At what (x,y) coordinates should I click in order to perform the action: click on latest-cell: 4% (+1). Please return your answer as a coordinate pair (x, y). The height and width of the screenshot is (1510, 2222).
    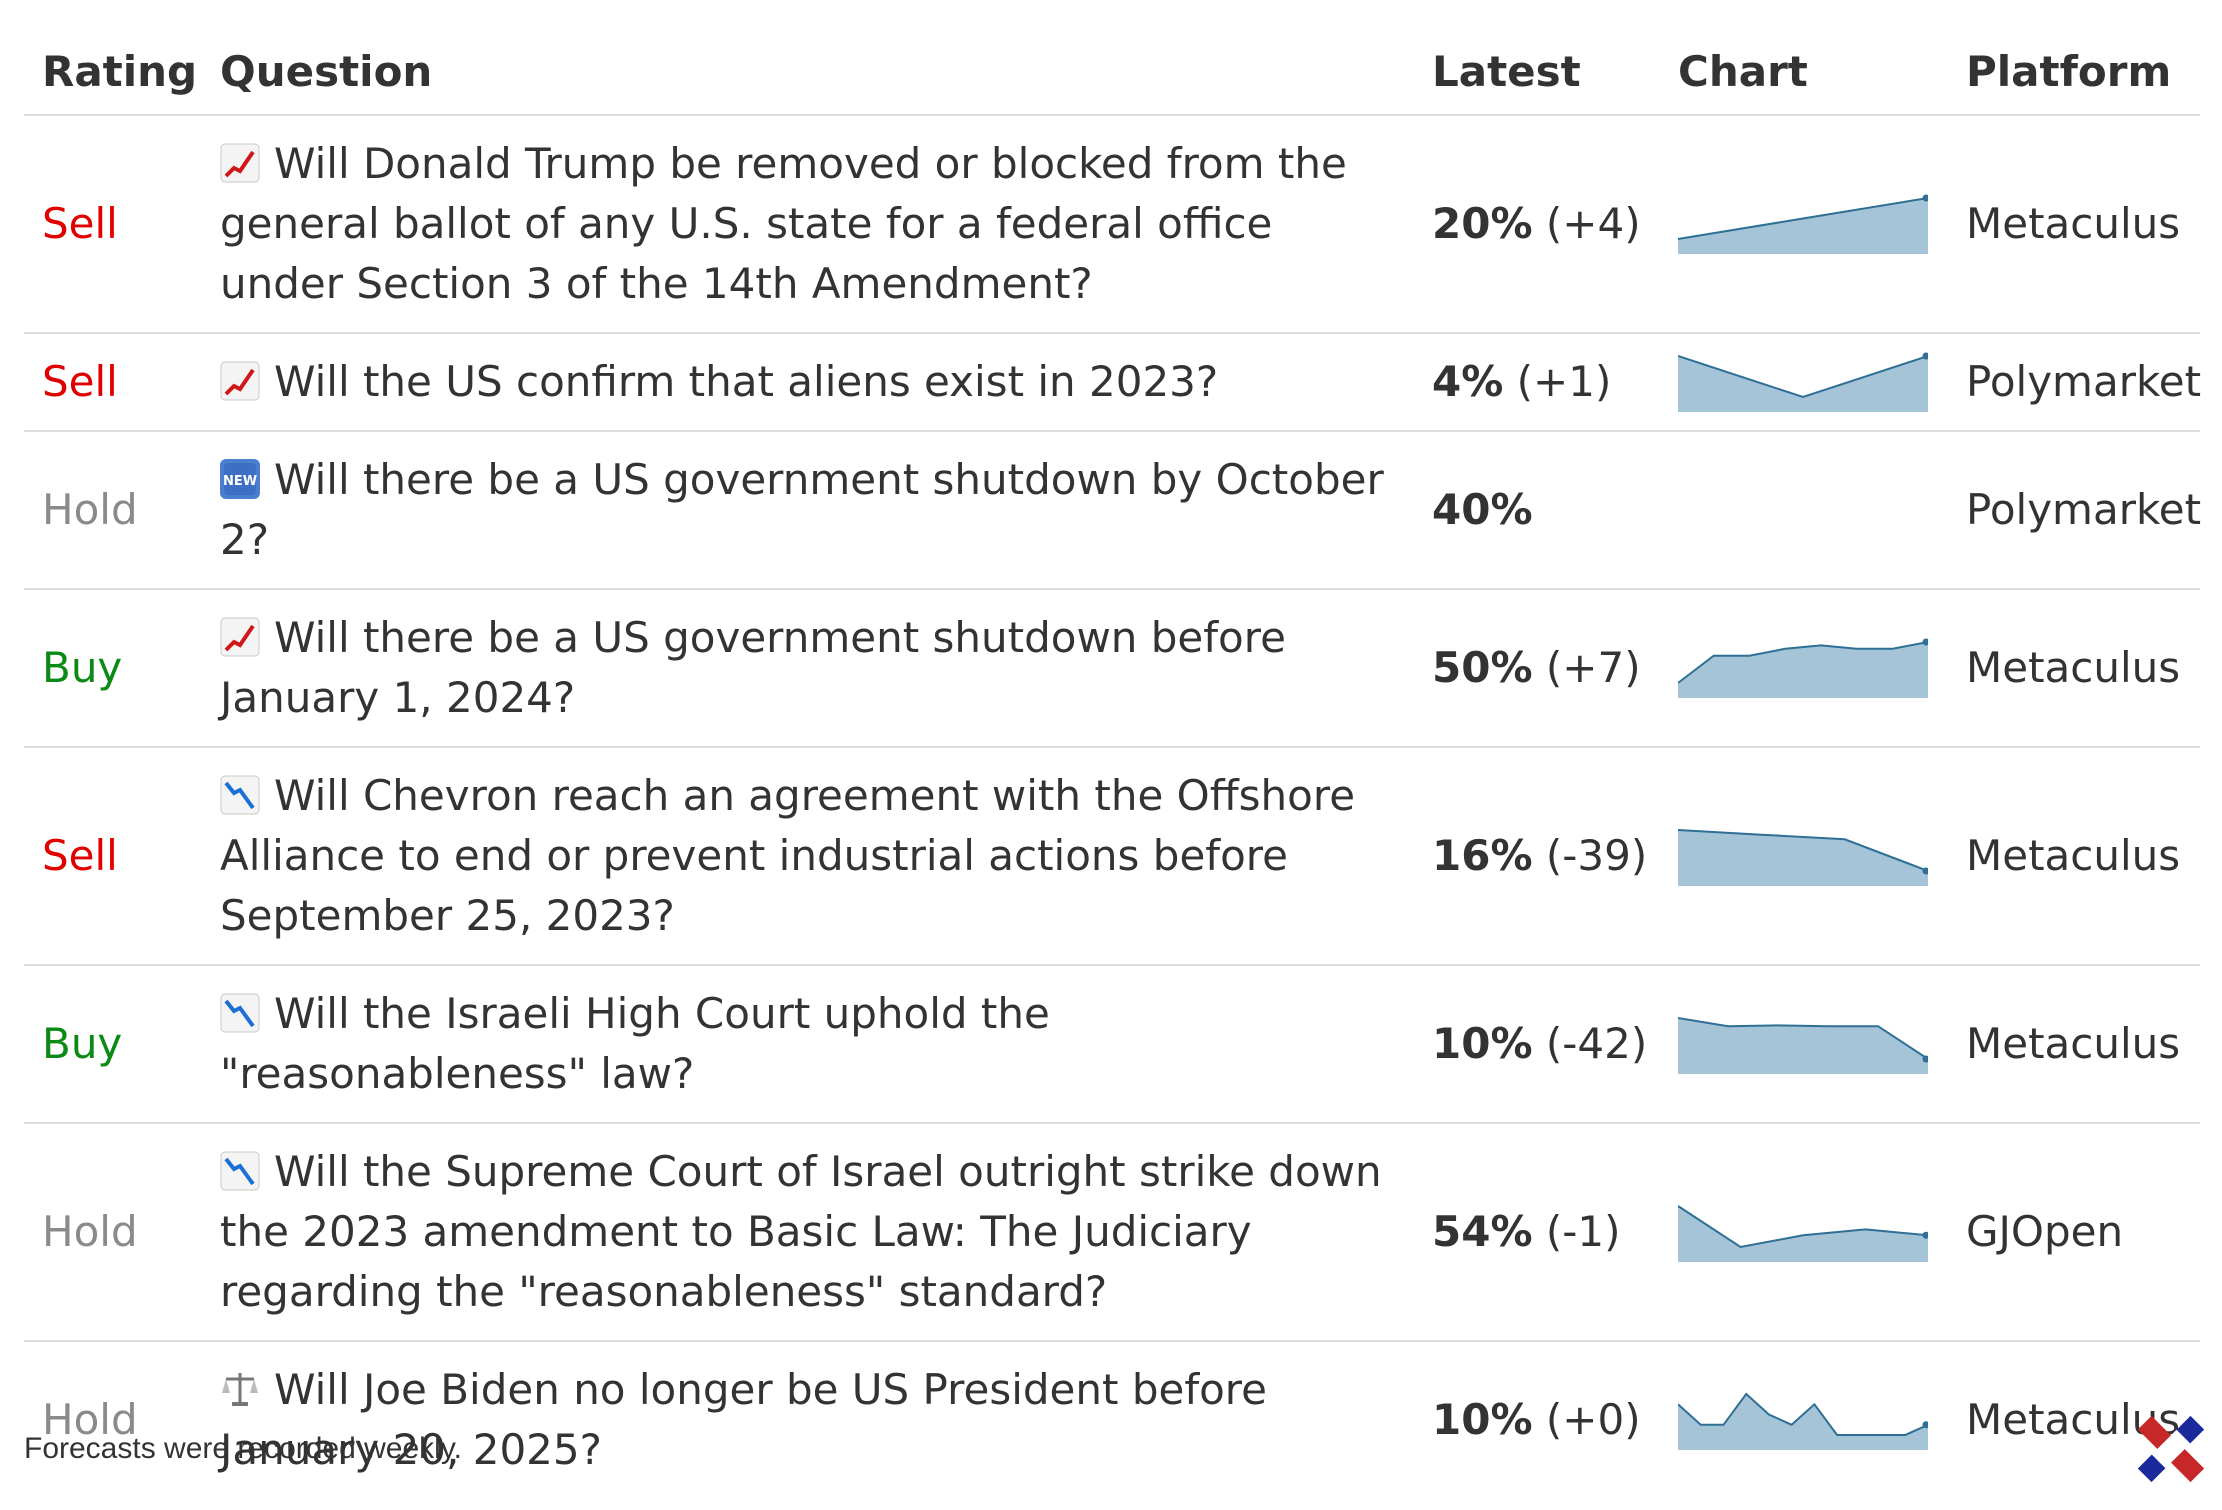
    Looking at the image, I should click on (1537, 382).